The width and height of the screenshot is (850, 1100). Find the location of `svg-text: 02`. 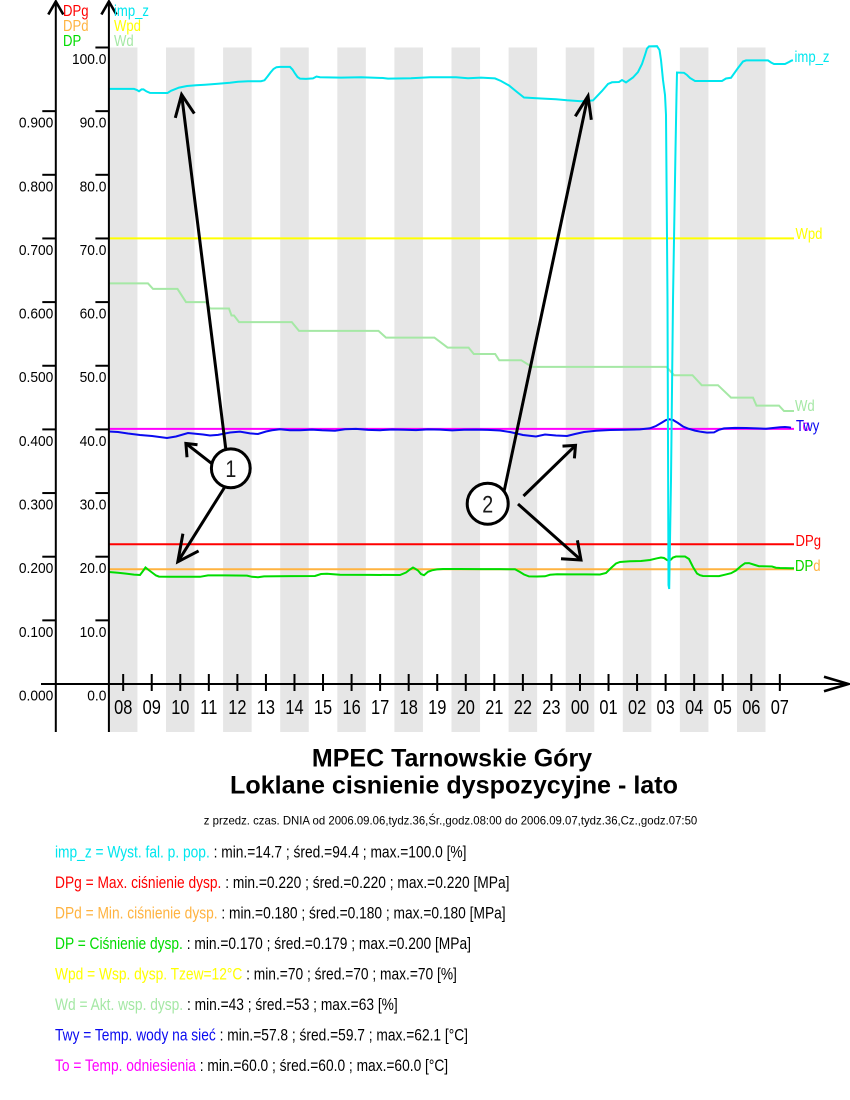

svg-text: 02 is located at coordinates (637, 706).